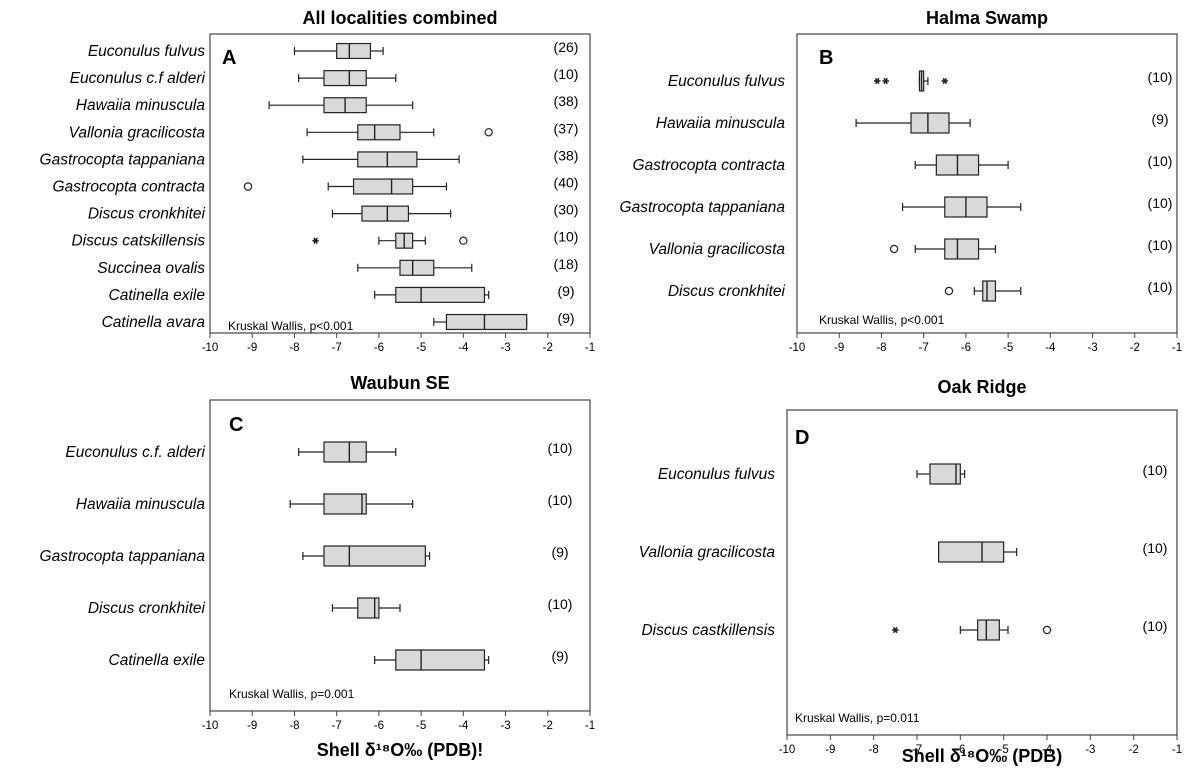 This screenshot has width=1184, height=777. What do you see at coordinates (987, 183) in the screenshot?
I see `panel-b-frame` at bounding box center [987, 183].